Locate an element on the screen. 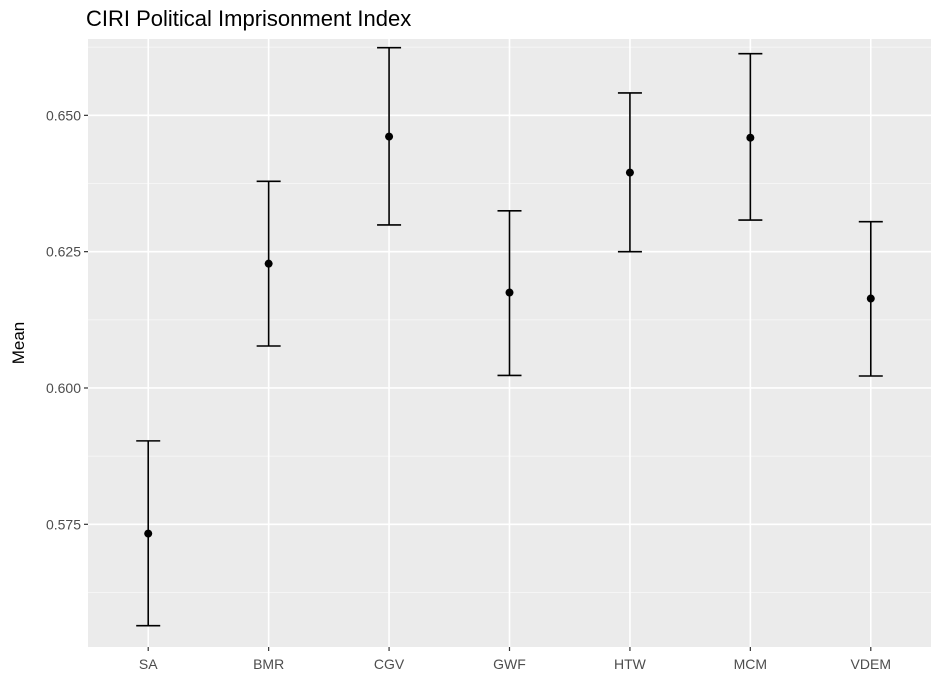 This screenshot has height=675, width=931. error-bar-bmr is located at coordinates (268, 263).